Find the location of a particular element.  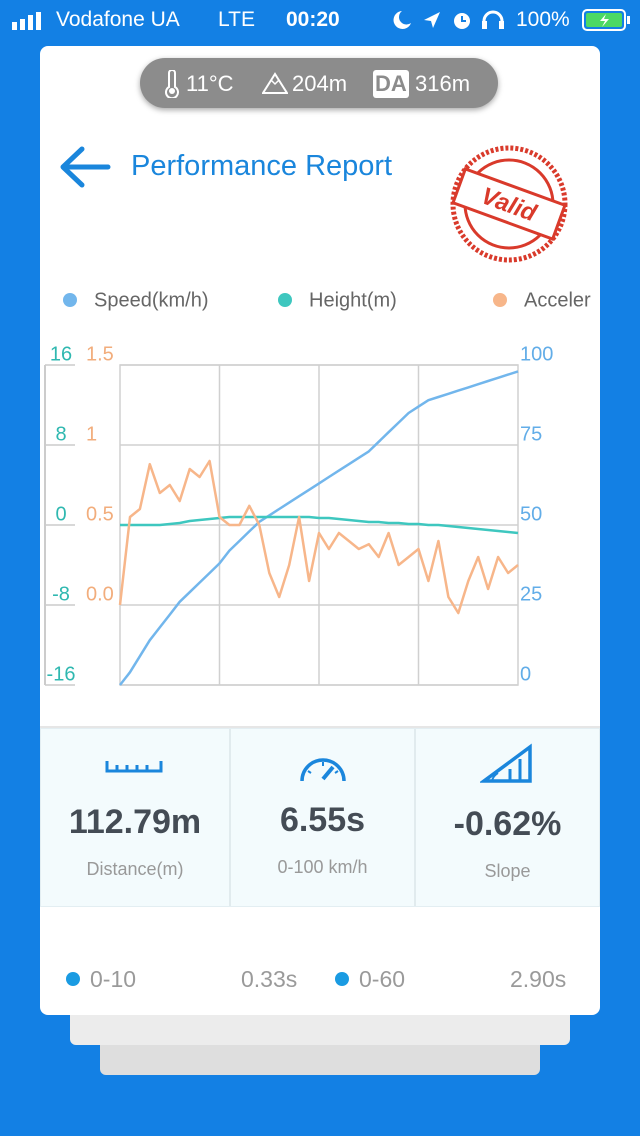

da-badge: DA is located at coordinates (391, 84).